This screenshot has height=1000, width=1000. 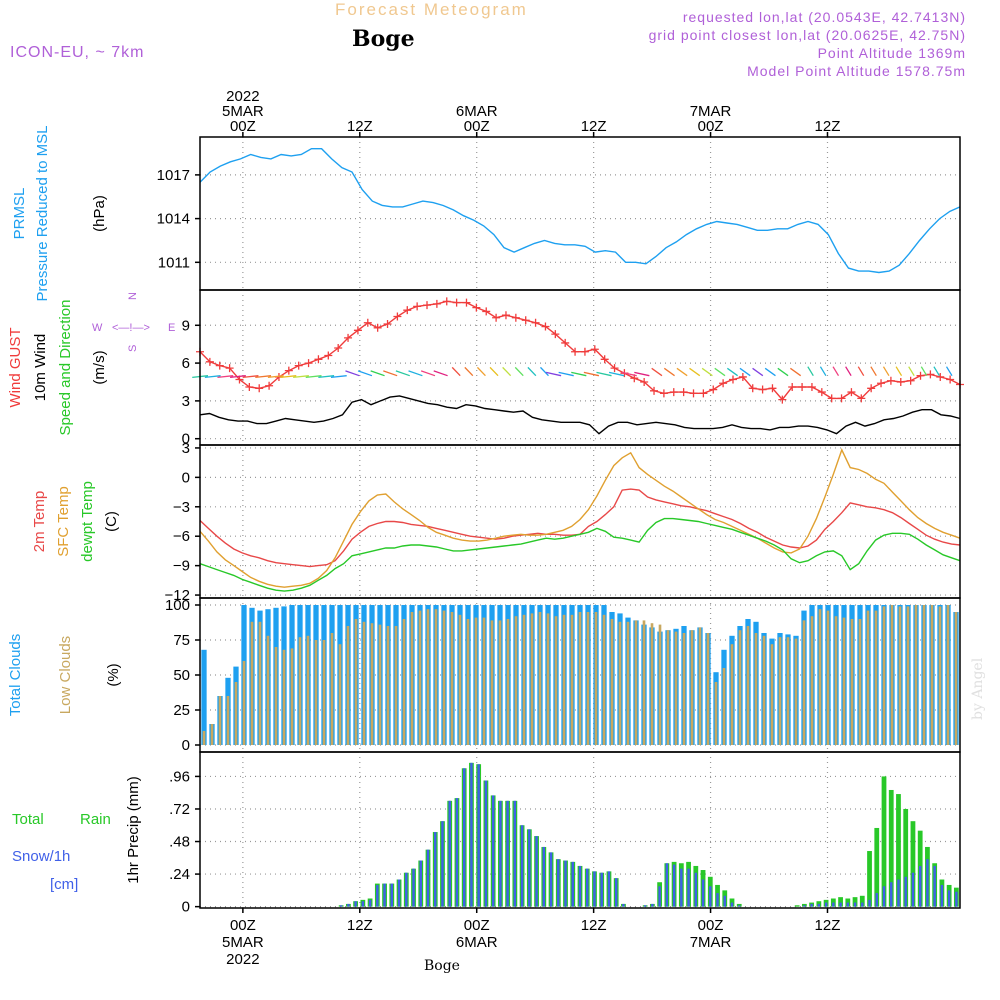 I want to click on ylabel-dewpt-temp: dewpt Temp, so click(x=87, y=521).